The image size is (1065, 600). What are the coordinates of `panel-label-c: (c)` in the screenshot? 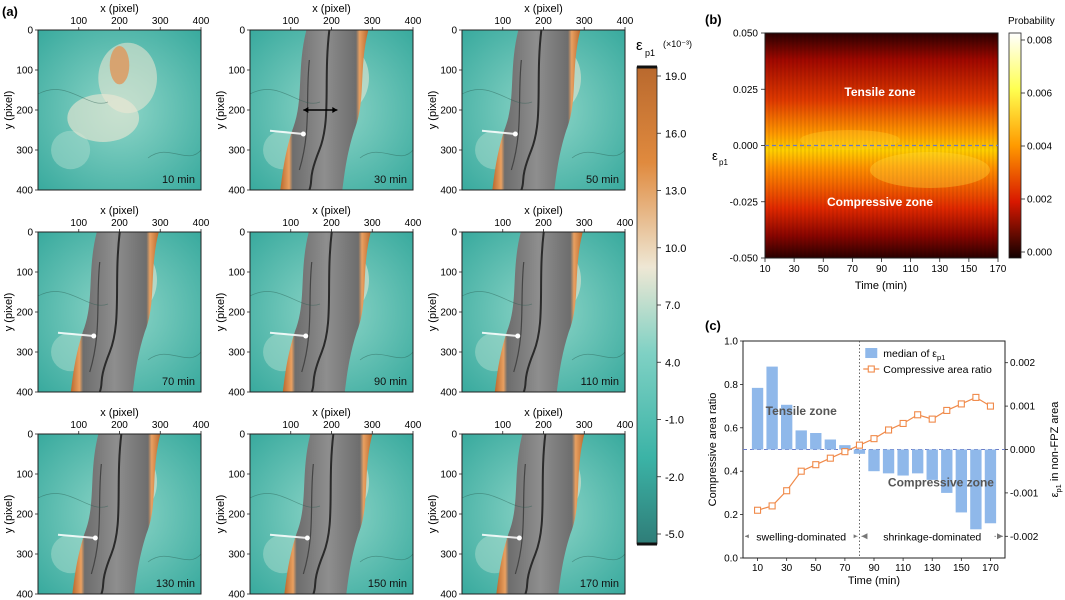 It's located at (713, 325).